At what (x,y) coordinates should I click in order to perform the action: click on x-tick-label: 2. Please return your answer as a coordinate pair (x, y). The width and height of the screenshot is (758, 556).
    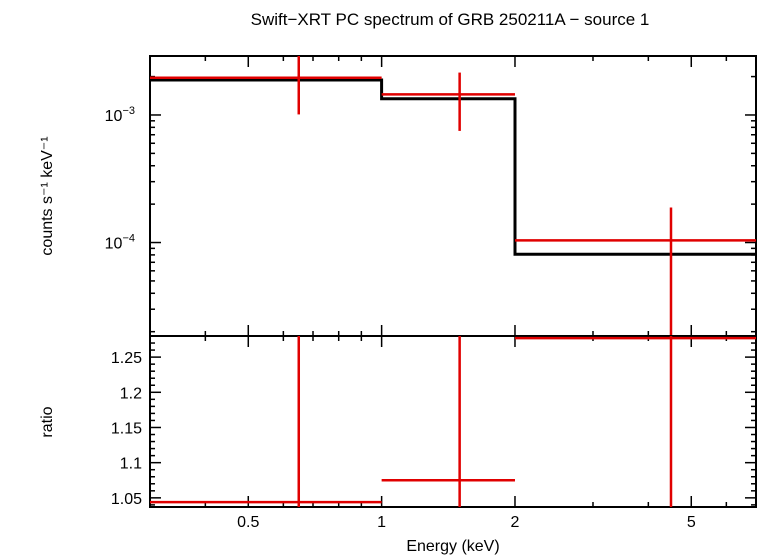
    Looking at the image, I should click on (515, 522).